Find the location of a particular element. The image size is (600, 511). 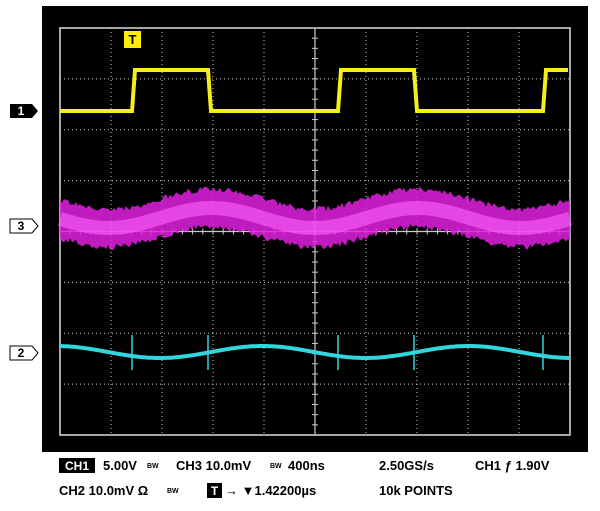

ch1-bw: BW is located at coordinates (153, 466).